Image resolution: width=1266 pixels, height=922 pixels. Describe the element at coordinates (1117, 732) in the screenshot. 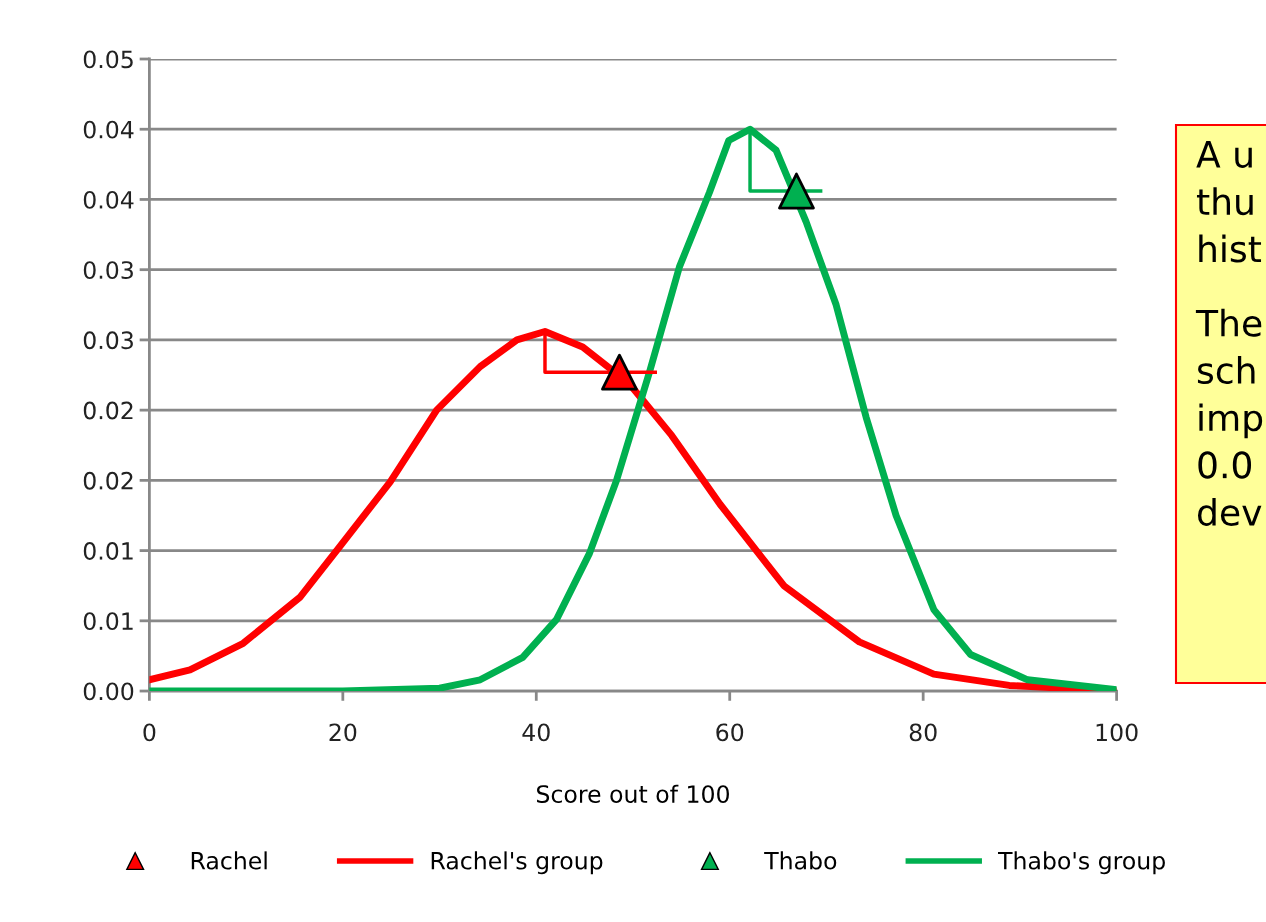

I see `x-tick-label: 100` at that location.